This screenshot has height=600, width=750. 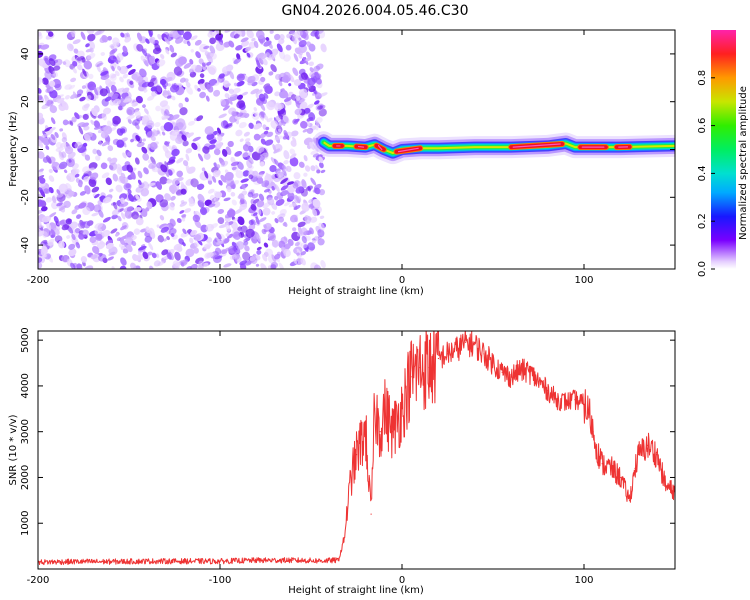 What do you see at coordinates (583, 580) in the screenshot?
I see `snr-xtick-label: 100` at bounding box center [583, 580].